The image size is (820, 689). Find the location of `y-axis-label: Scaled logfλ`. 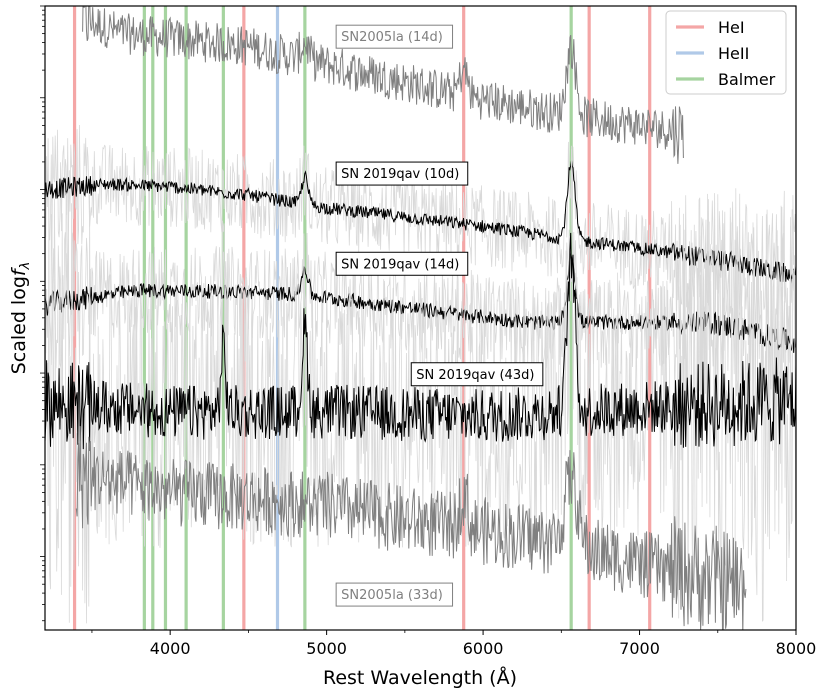

y-axis-label: Scaled logfλ is located at coordinates (20, 318).